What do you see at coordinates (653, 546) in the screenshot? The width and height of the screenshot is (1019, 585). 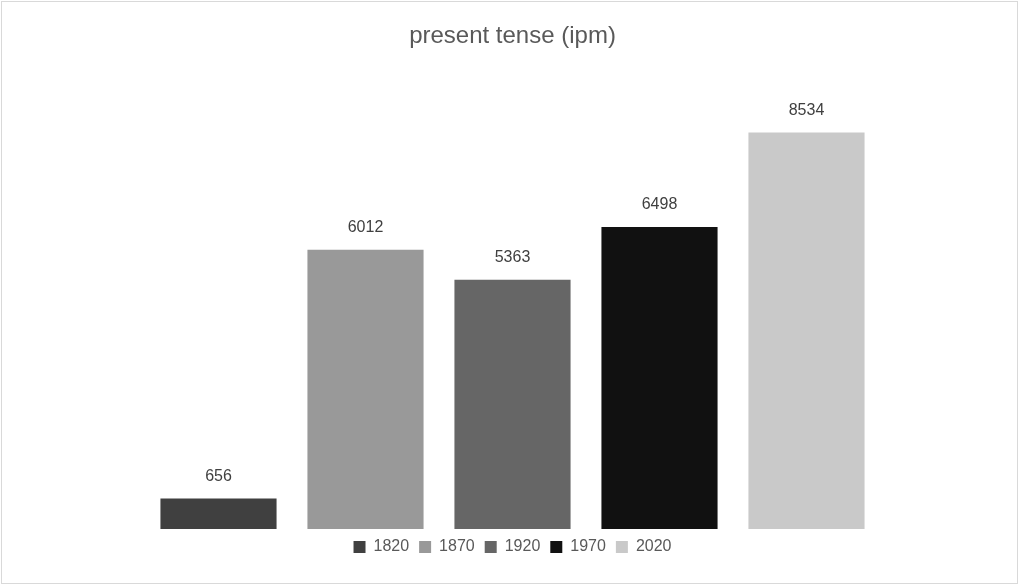 I see `legend-label: 2020` at bounding box center [653, 546].